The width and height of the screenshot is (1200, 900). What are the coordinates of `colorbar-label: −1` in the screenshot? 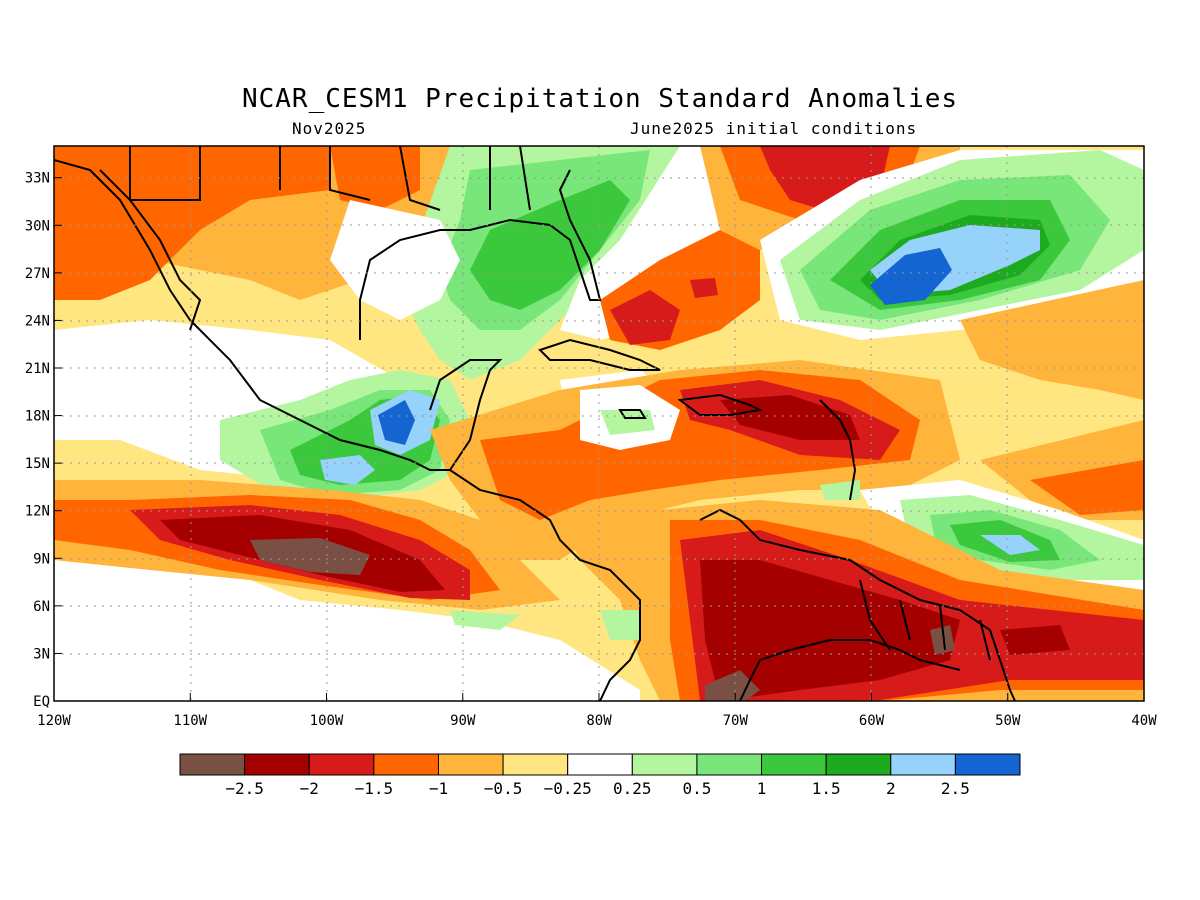 It's located at (438, 788).